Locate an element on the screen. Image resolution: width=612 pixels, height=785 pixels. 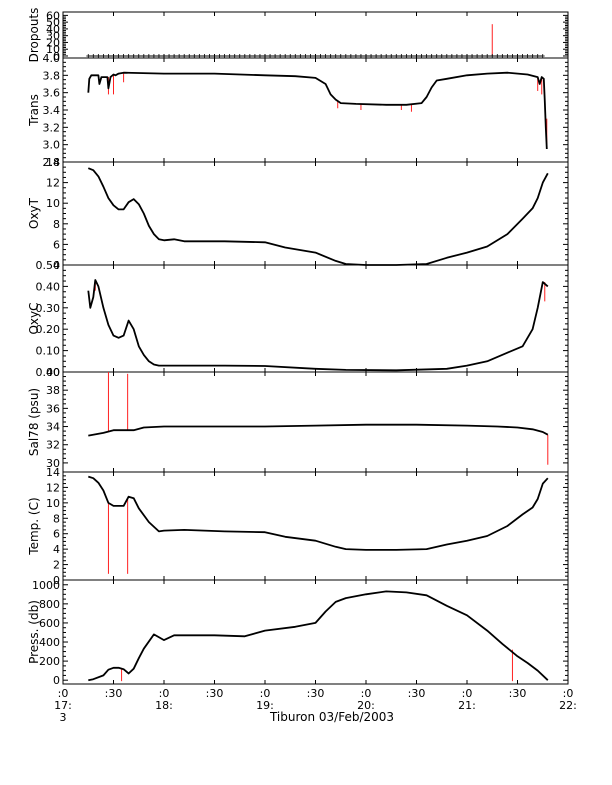
x-tick-label: :30 is located at coordinates (316, 693).